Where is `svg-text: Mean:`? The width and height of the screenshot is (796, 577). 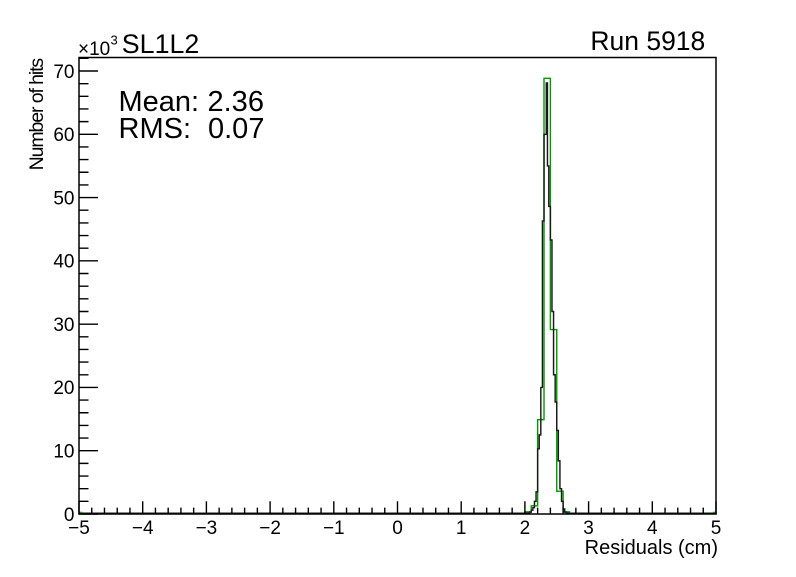
svg-text: Mean: is located at coordinates (159, 102).